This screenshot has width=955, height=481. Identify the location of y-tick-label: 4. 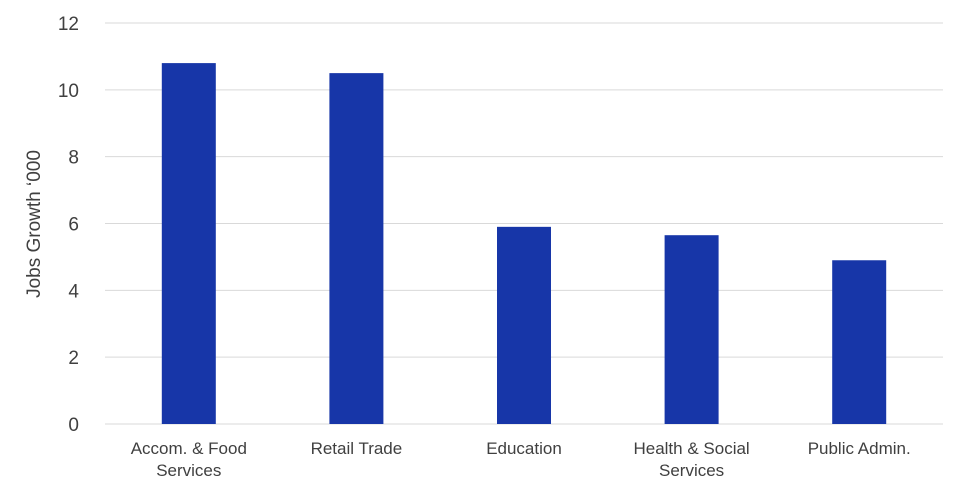
(73, 291).